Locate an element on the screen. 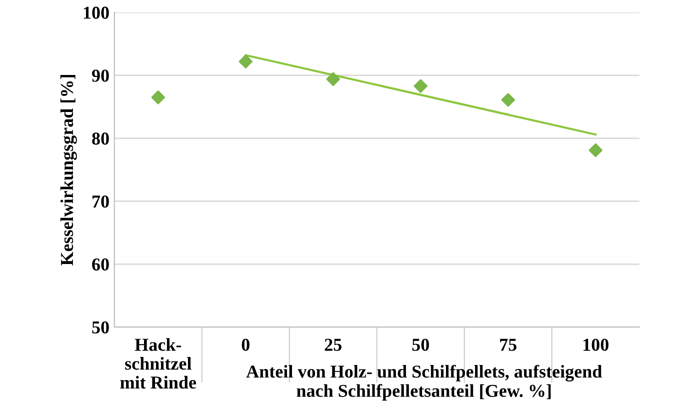  y-tick-label: 90 is located at coordinates (100, 76).